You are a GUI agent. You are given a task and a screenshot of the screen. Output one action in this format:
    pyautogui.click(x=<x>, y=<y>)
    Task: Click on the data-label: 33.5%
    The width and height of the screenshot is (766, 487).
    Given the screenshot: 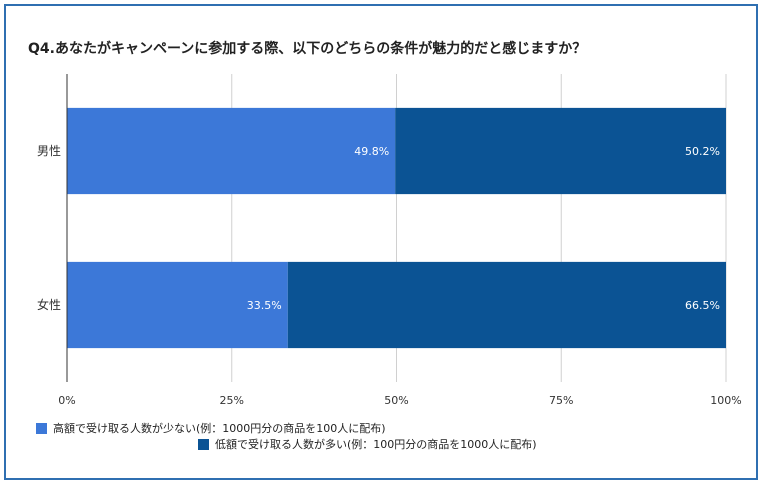 What is the action you would take?
    pyautogui.click(x=264, y=305)
    